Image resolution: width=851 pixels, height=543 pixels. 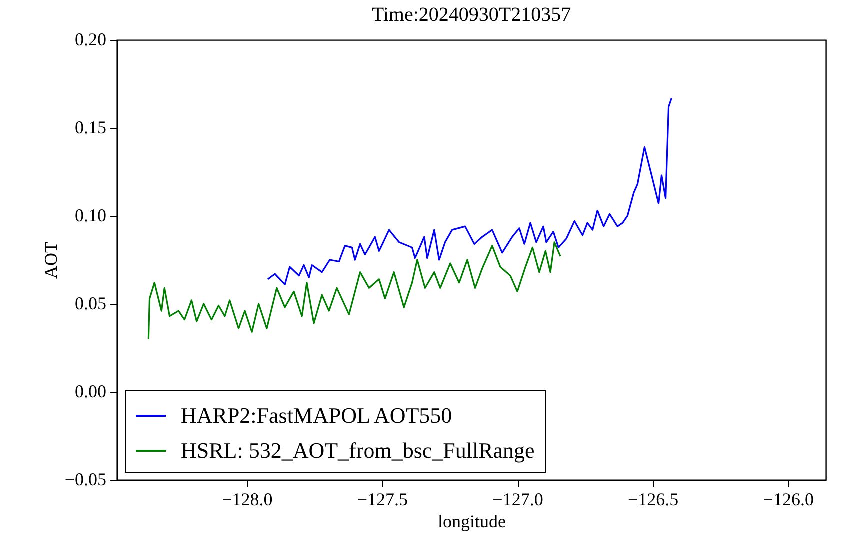 I want to click on x-tick-label: −127.0, so click(x=518, y=500).